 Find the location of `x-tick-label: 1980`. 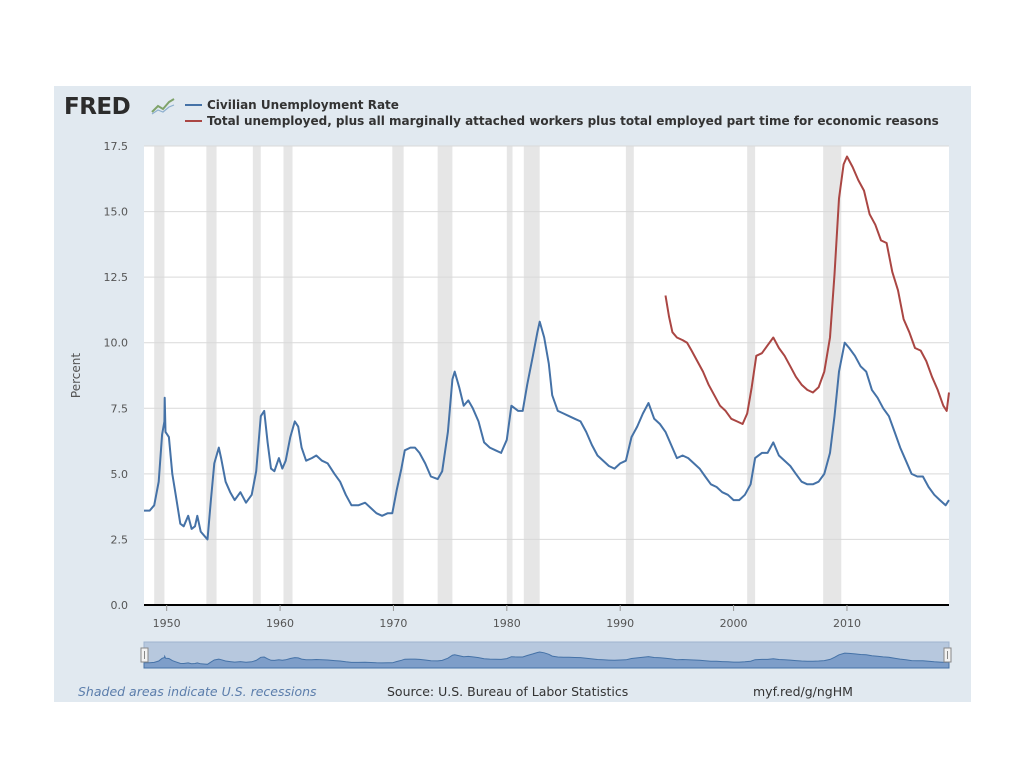

x-tick-label: 1980 is located at coordinates (507, 623).